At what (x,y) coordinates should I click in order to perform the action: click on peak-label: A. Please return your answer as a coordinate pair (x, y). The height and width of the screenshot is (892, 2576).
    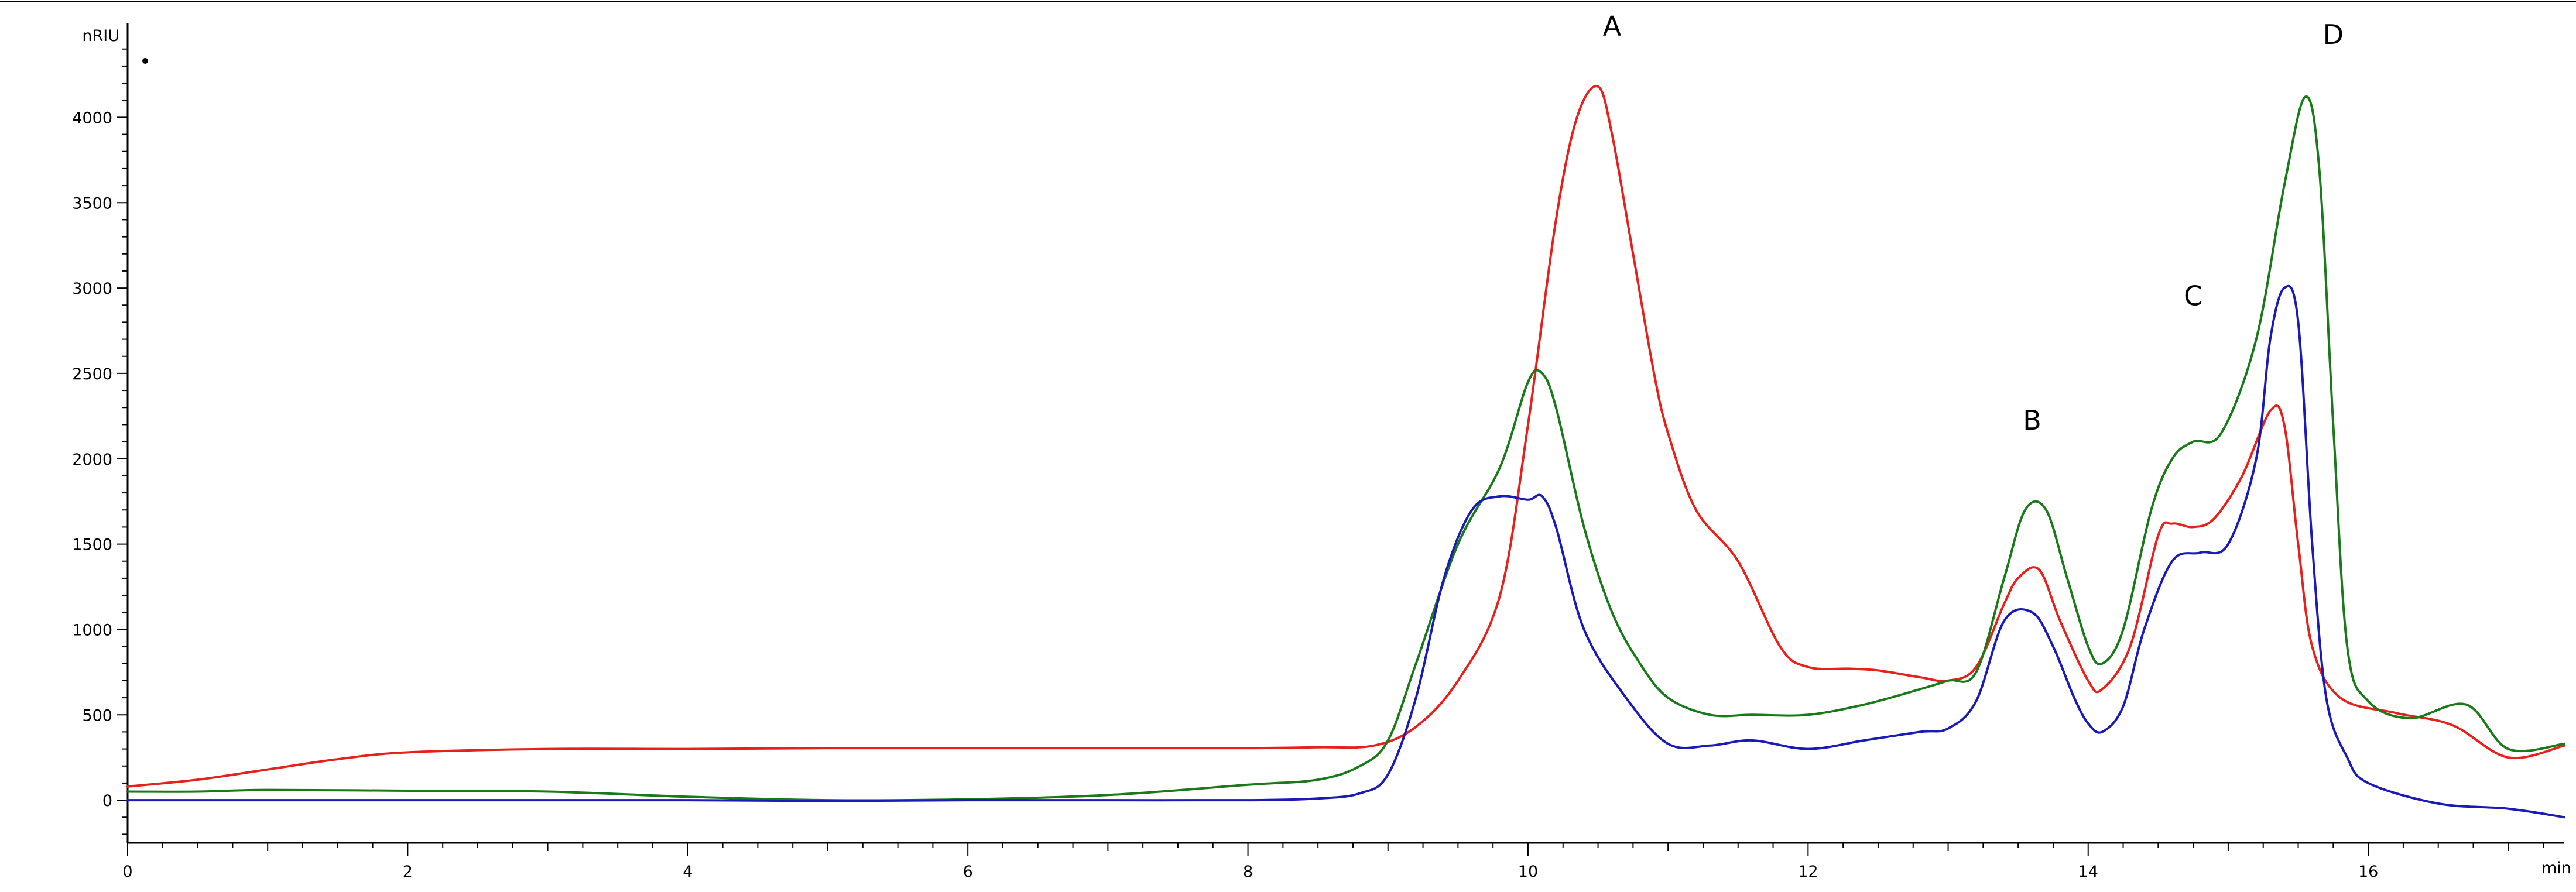
    Looking at the image, I should click on (1612, 26).